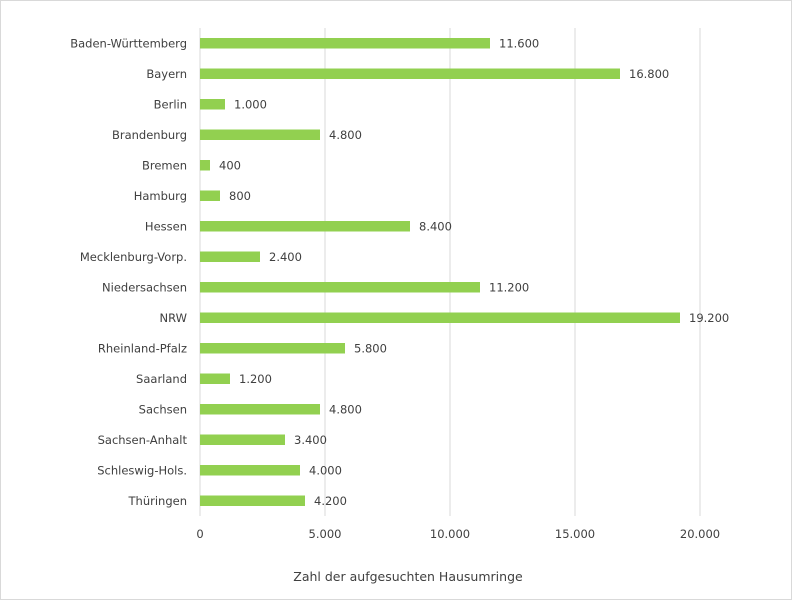 This screenshot has width=792, height=600. I want to click on category-label: Hamburg, so click(160, 196).